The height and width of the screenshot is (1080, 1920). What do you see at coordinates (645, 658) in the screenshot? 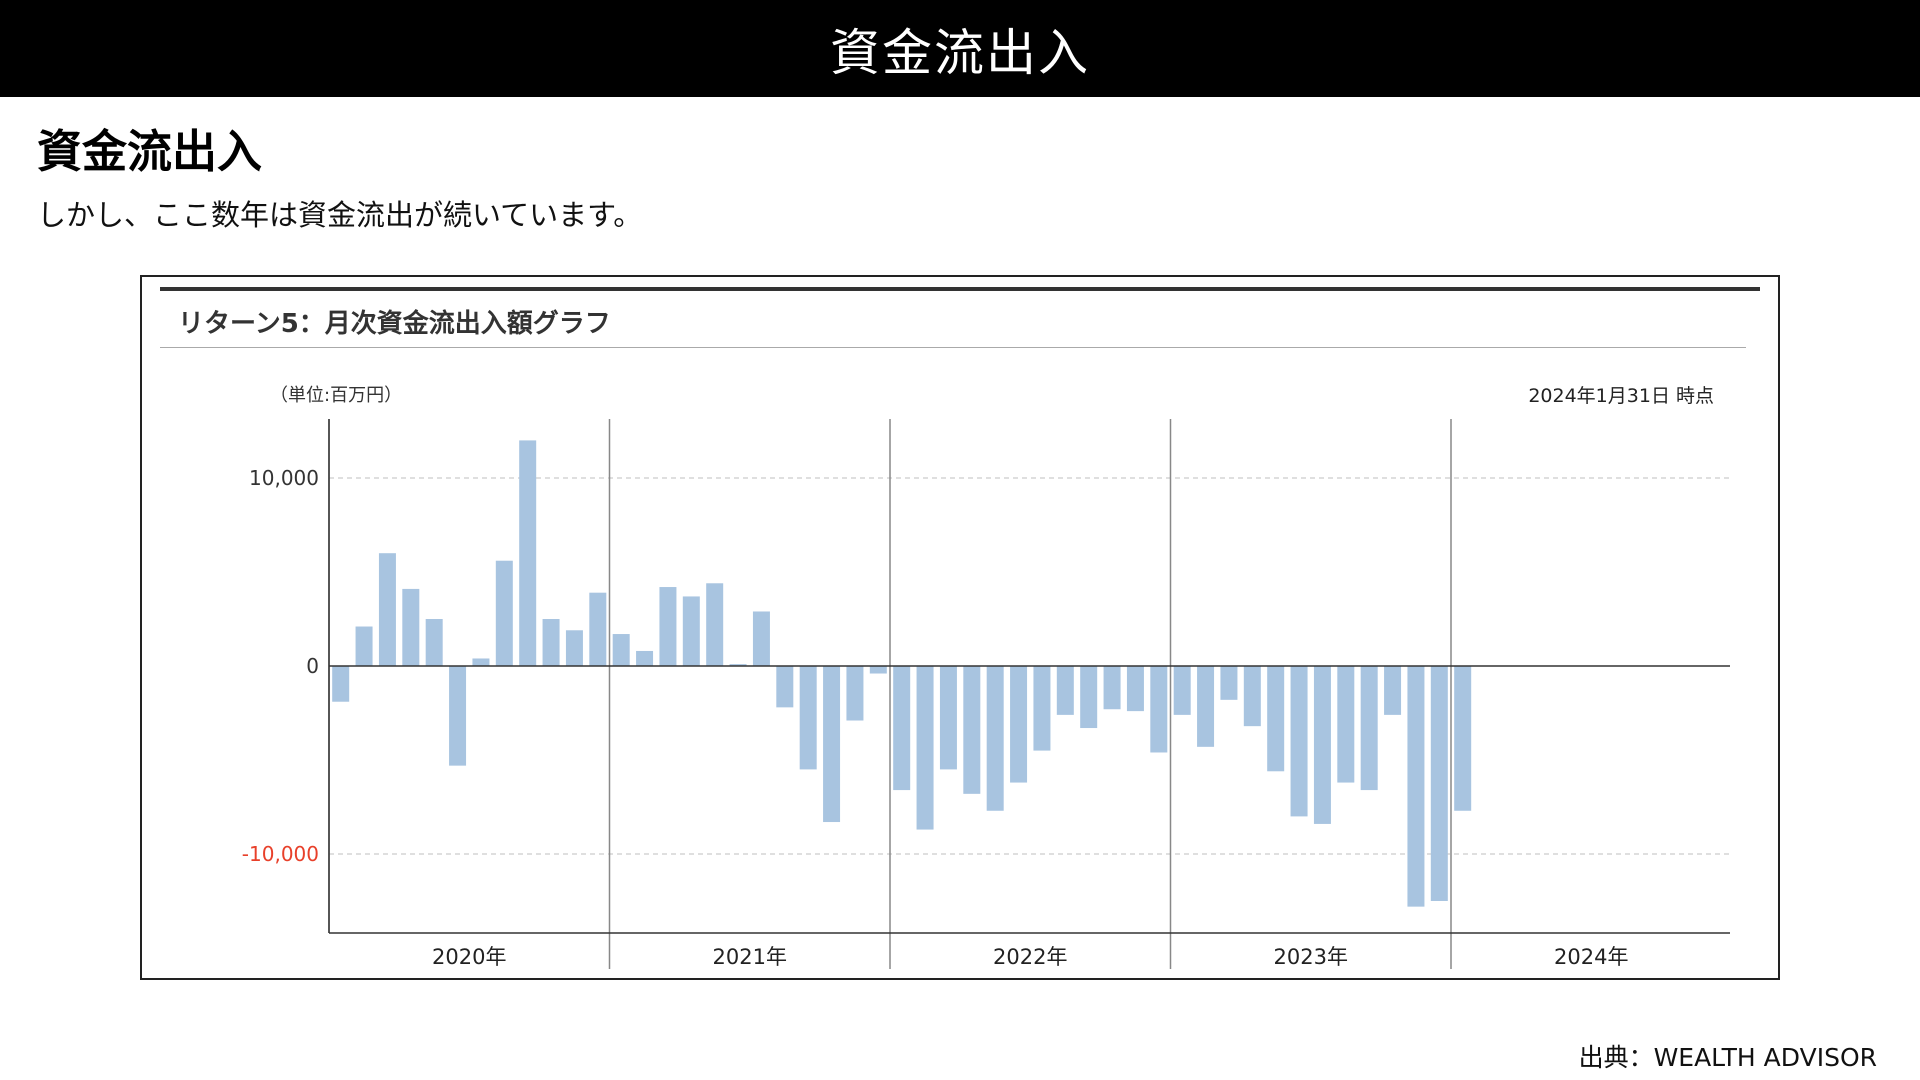
I see `bar-2021-02: 2021-02: 800` at bounding box center [645, 658].